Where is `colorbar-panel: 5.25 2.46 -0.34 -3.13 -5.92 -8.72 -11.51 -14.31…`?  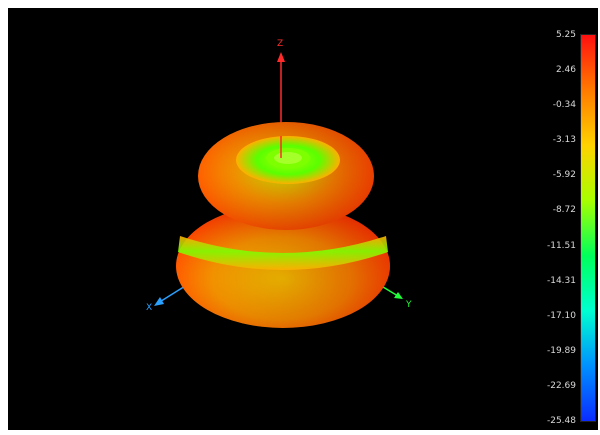 colorbar-panel: 5.25 2.46 -0.34 -3.13 -5.92 -8.72 -11.51 -14.31… is located at coordinates (560, 219).